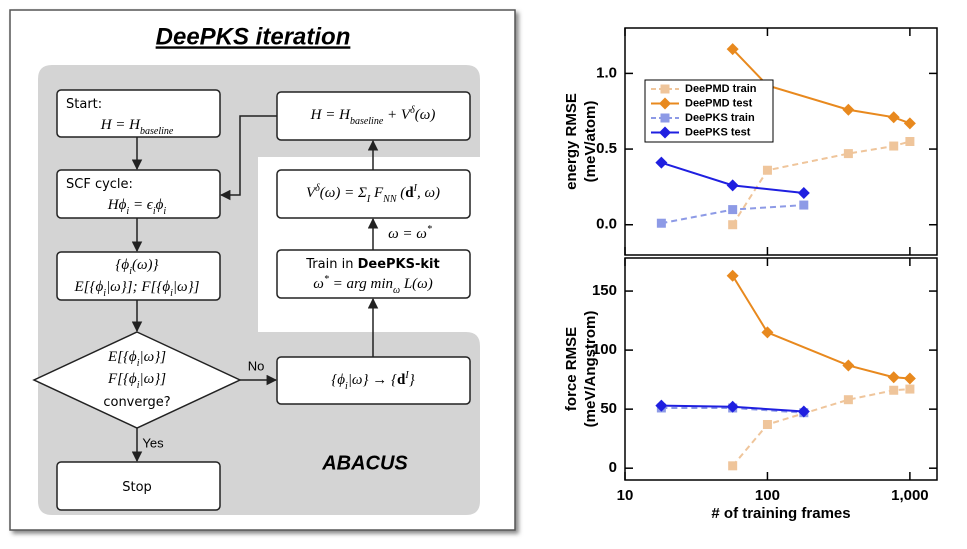 The height and width of the screenshot is (549, 967). Describe the element at coordinates (402, 193) in the screenshot. I see `text-run: (` at that location.